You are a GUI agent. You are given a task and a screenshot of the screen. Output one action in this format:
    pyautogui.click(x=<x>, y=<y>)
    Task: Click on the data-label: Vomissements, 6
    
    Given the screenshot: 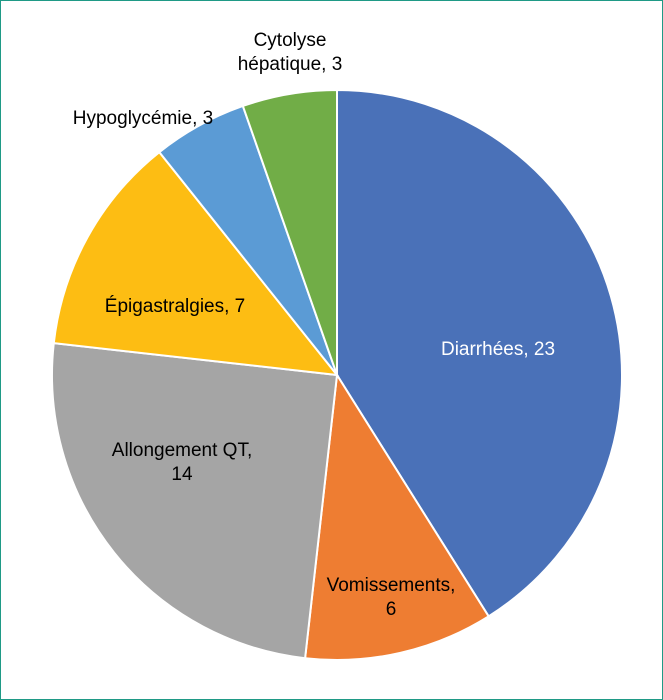 What is the action you would take?
    pyautogui.click(x=391, y=597)
    